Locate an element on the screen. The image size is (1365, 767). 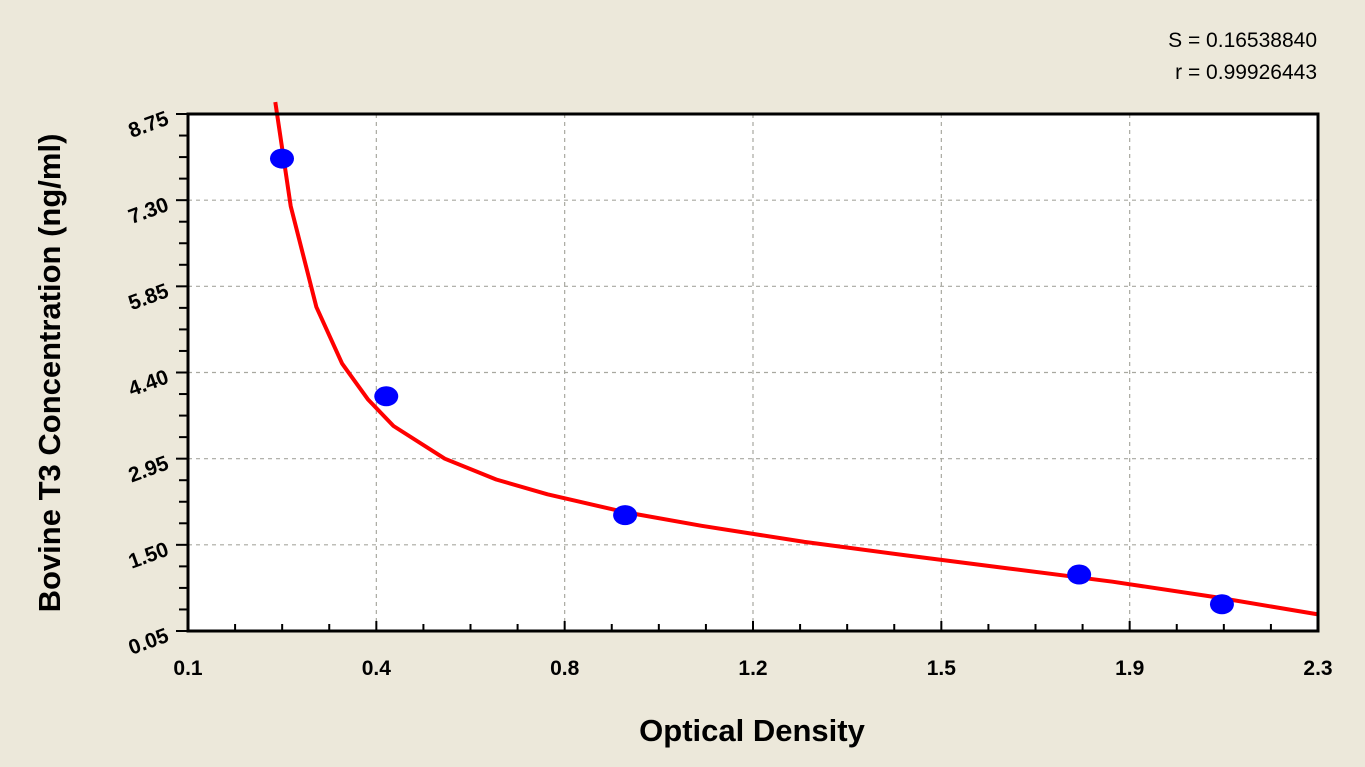
y-tick-label: 0.05 is located at coordinates (148, 642).